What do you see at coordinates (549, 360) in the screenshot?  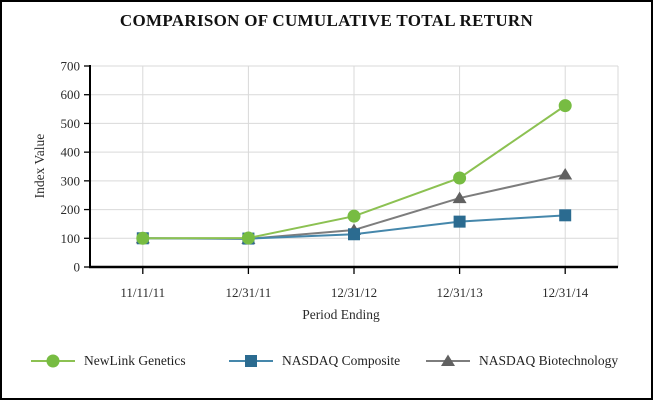 I see `legend-label: NASDAQ Biotechnology` at bounding box center [549, 360].